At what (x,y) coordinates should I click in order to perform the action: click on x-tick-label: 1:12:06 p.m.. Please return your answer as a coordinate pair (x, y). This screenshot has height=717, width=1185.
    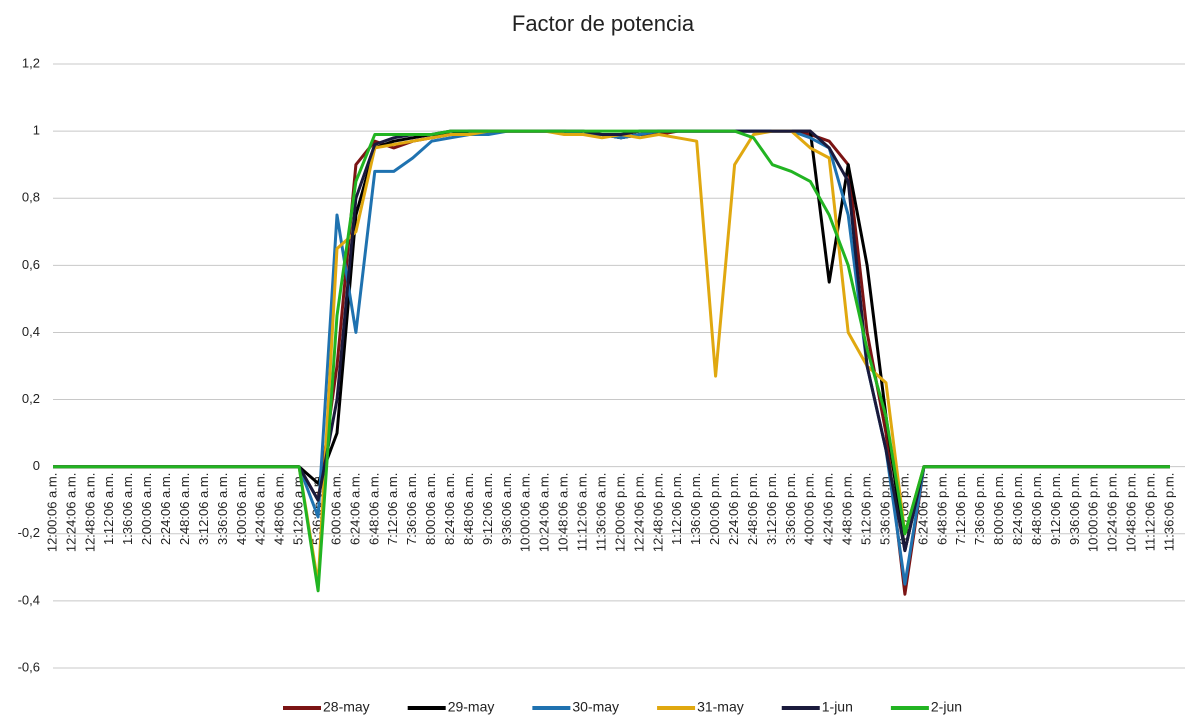
    Looking at the image, I should click on (676, 509).